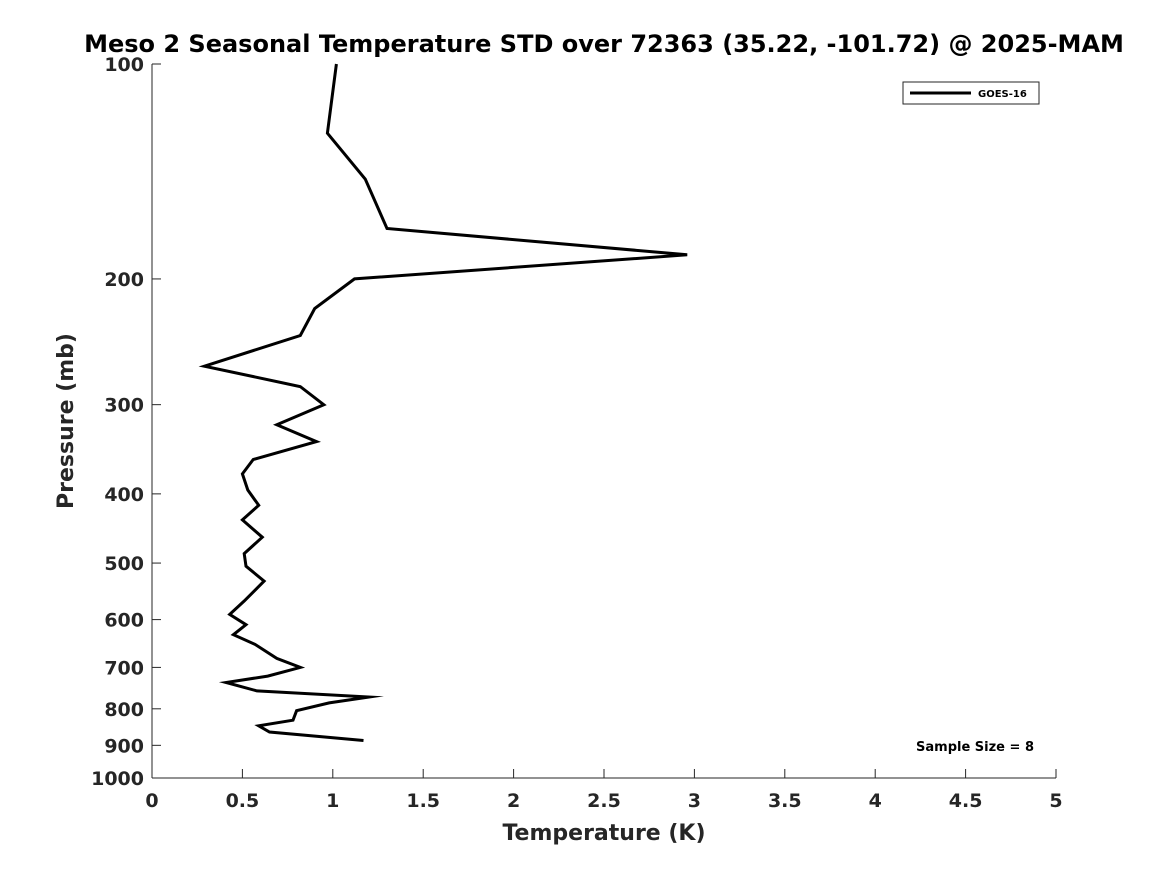  Describe the element at coordinates (124, 65) in the screenshot. I see `y-tick-label: 100` at that location.